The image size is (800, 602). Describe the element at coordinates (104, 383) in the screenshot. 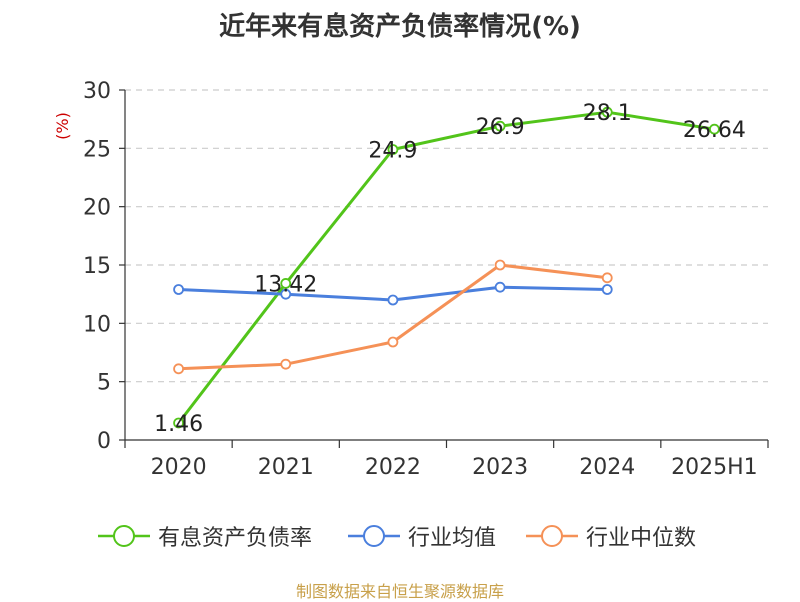

I see `y-tick-label-1: 5` at that location.